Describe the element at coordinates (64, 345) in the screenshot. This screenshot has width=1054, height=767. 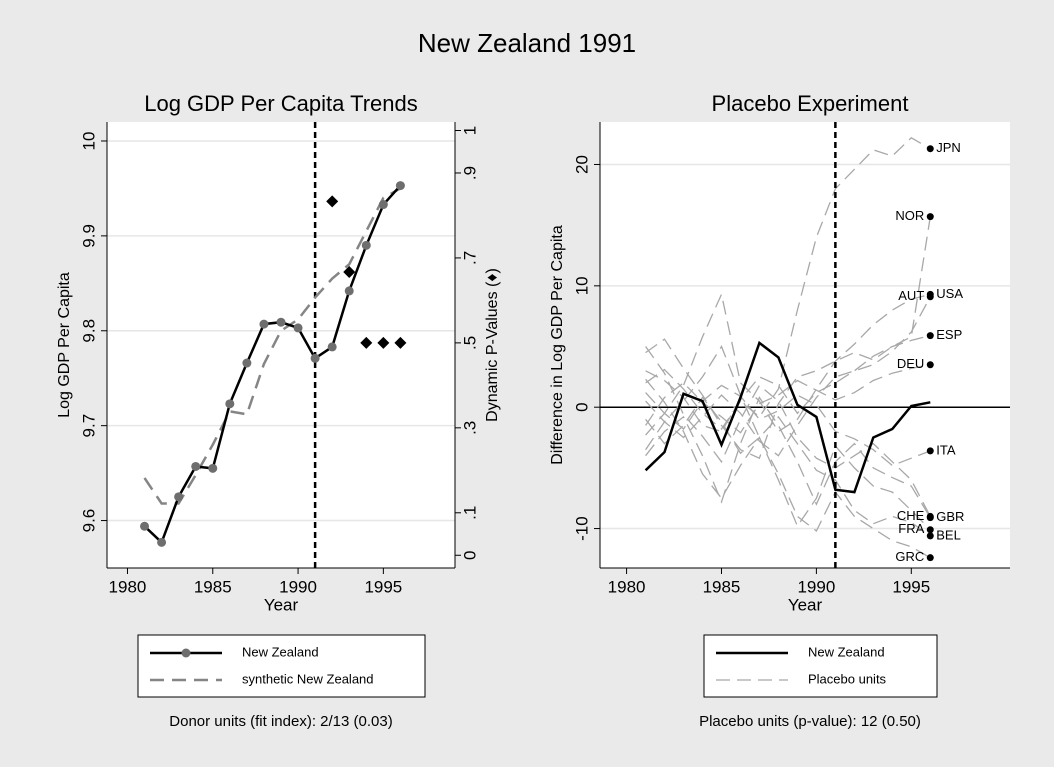
I see `y-axis-title: Log GDP Per Capita` at that location.